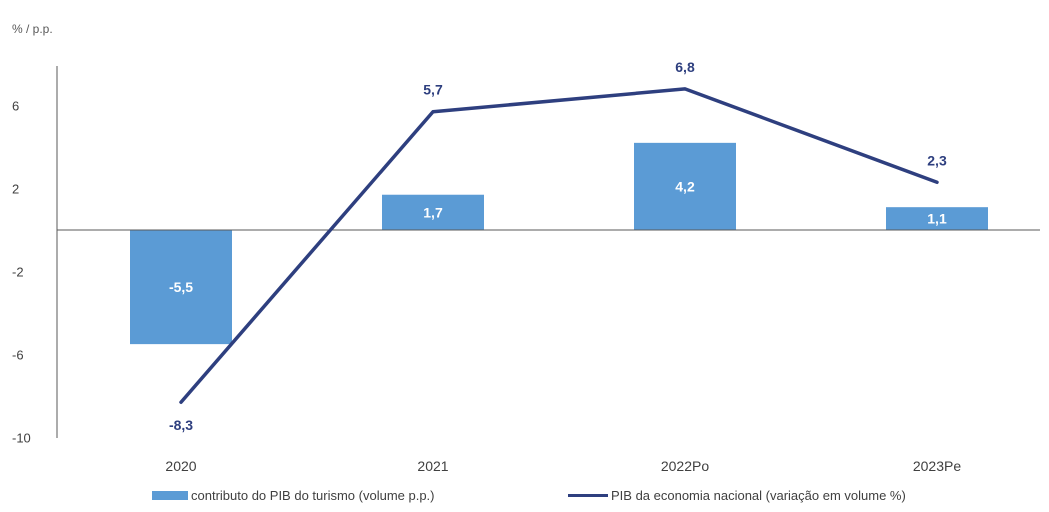  What do you see at coordinates (937, 160) in the screenshot?
I see `line-label-3: 2,3` at bounding box center [937, 160].